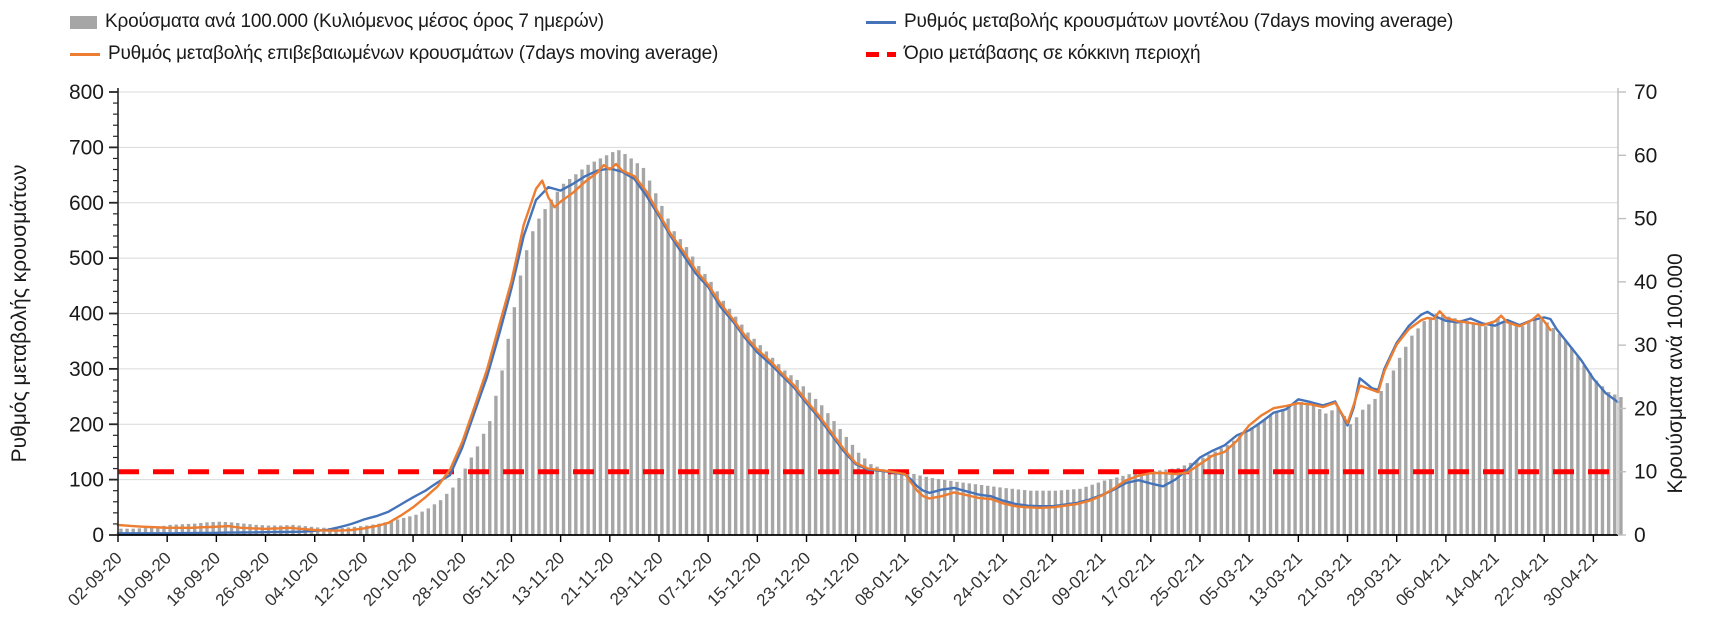 The image size is (1712, 641). What do you see at coordinates (86, 369) in the screenshot?
I see `y-tick-label-left: 300` at bounding box center [86, 369].